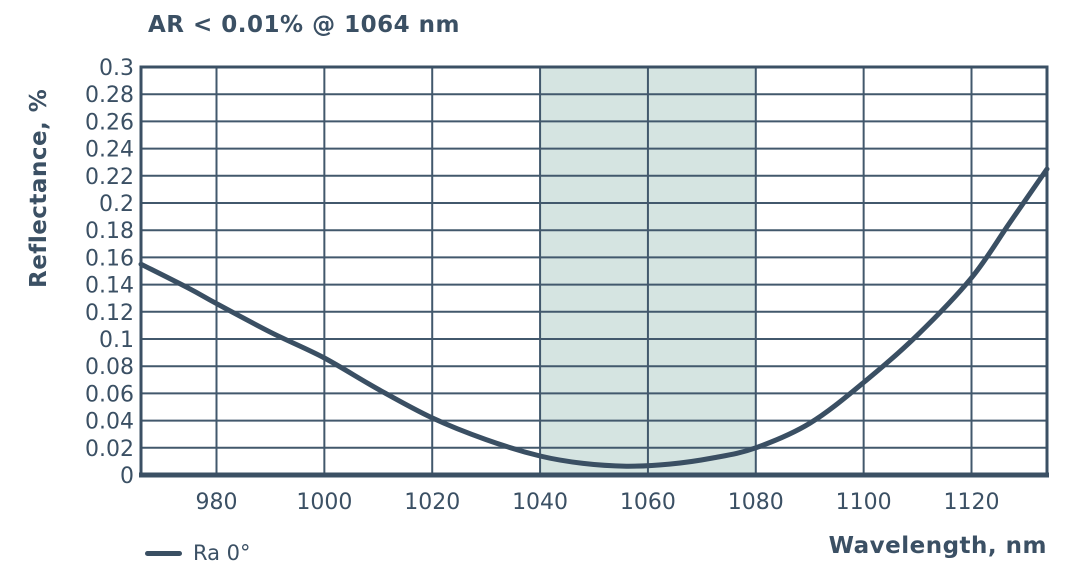 This screenshot has width=1091, height=588. Describe the element at coordinates (864, 502) in the screenshot. I see `x-tick-label: 1100` at that location.